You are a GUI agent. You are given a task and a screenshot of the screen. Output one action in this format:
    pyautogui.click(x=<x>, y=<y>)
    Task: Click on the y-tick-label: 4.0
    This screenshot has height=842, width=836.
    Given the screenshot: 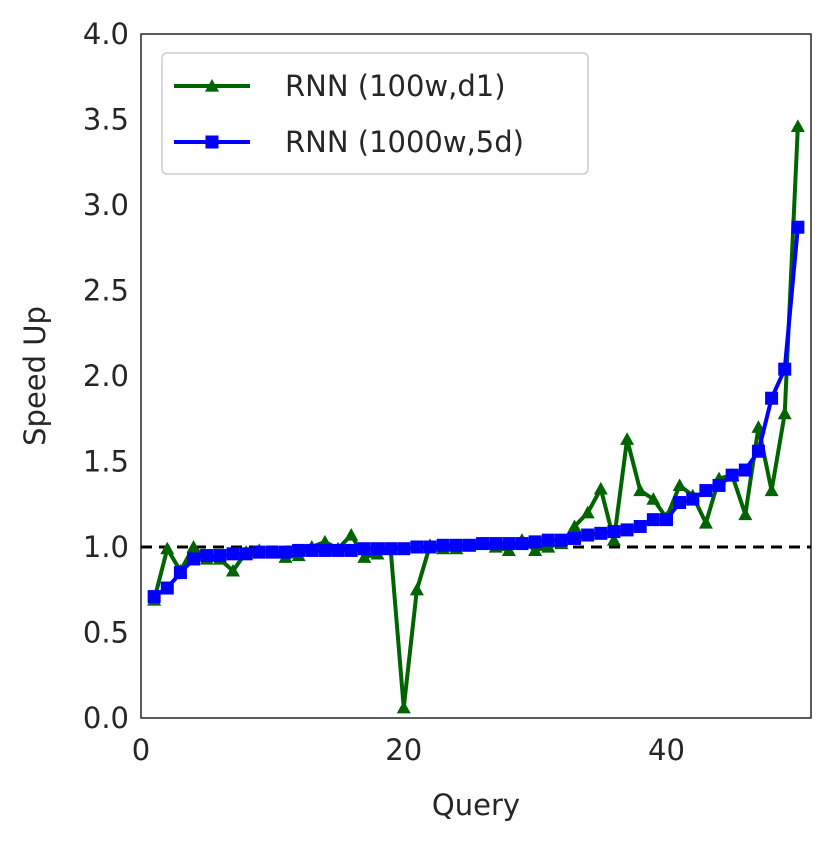 What is the action you would take?
    pyautogui.click(x=106, y=34)
    